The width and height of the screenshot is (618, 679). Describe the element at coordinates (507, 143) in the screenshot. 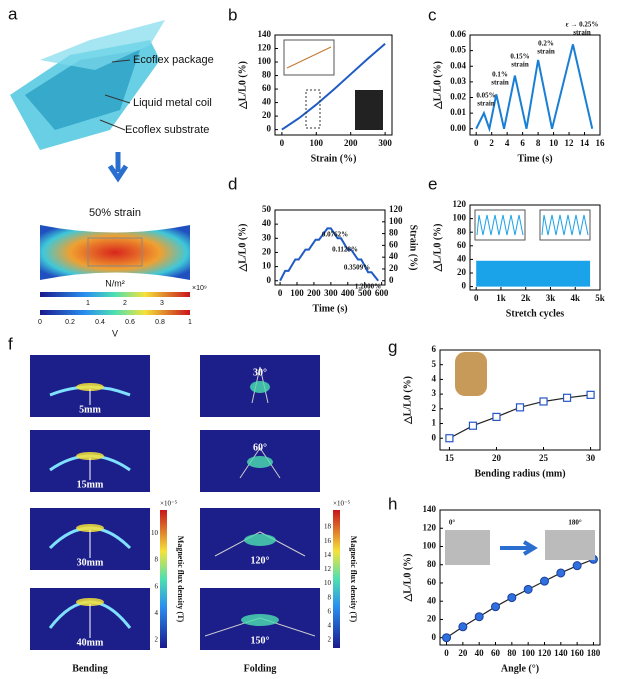

I see `x-tick-label: 4` at that location.